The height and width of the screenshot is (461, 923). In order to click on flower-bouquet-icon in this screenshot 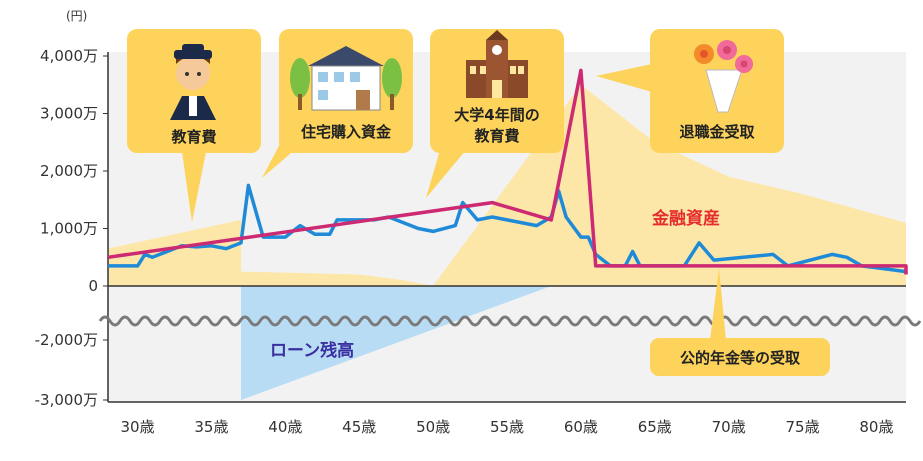, I will do `click(723, 76)`.